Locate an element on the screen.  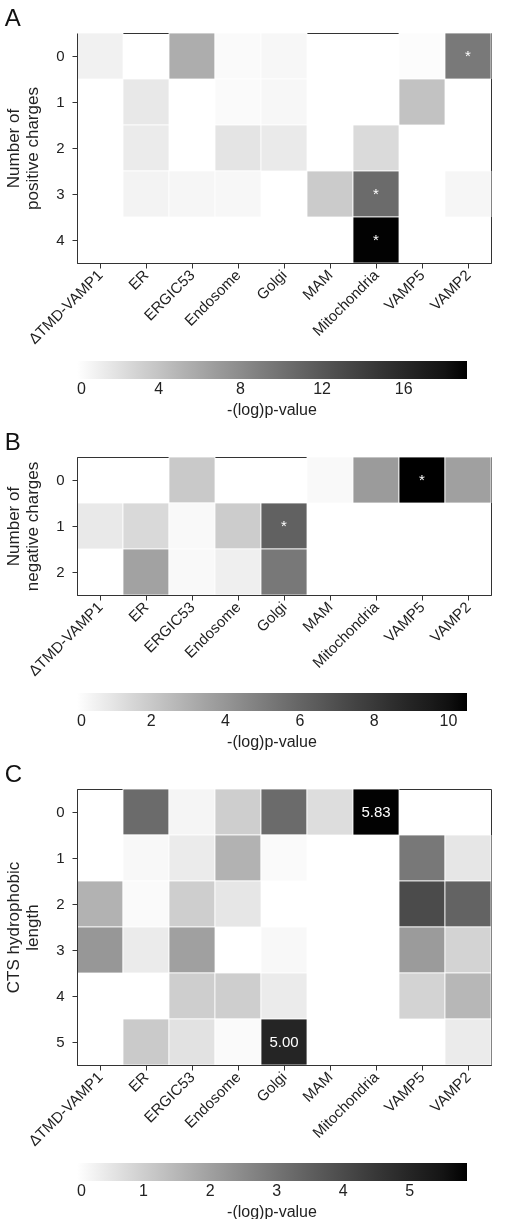
chart-title: B is located at coordinates (12, 441).